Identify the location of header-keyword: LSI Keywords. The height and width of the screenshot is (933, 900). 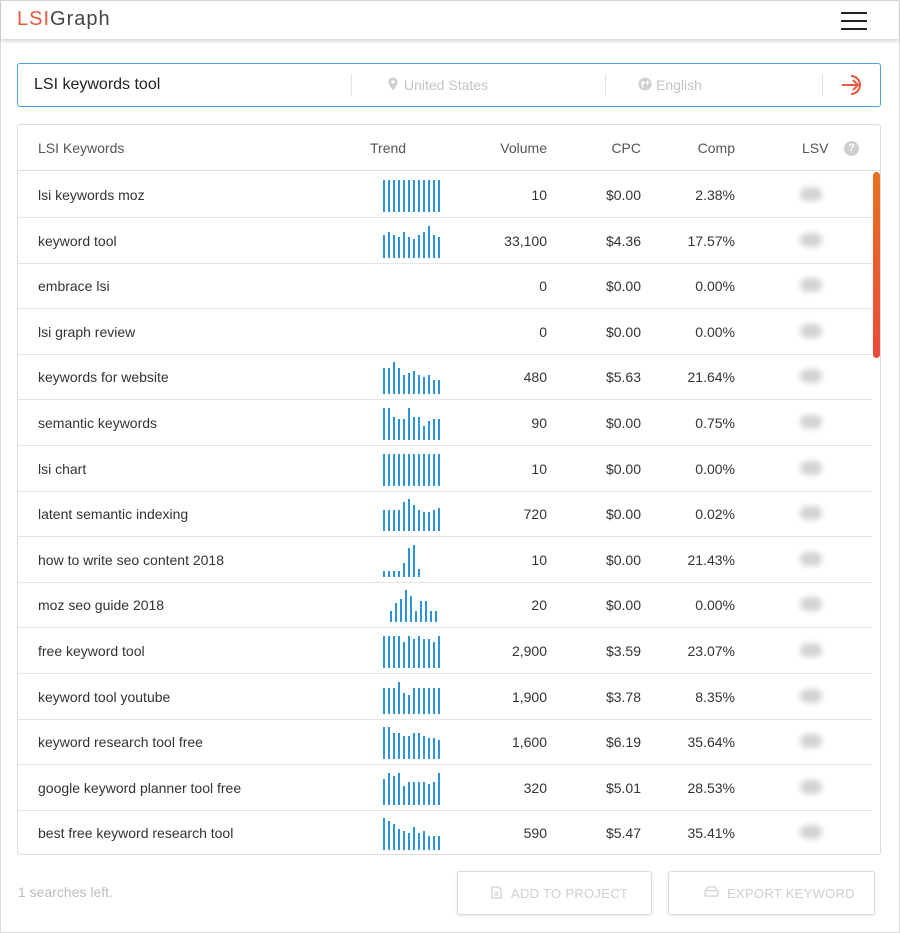
(81, 148).